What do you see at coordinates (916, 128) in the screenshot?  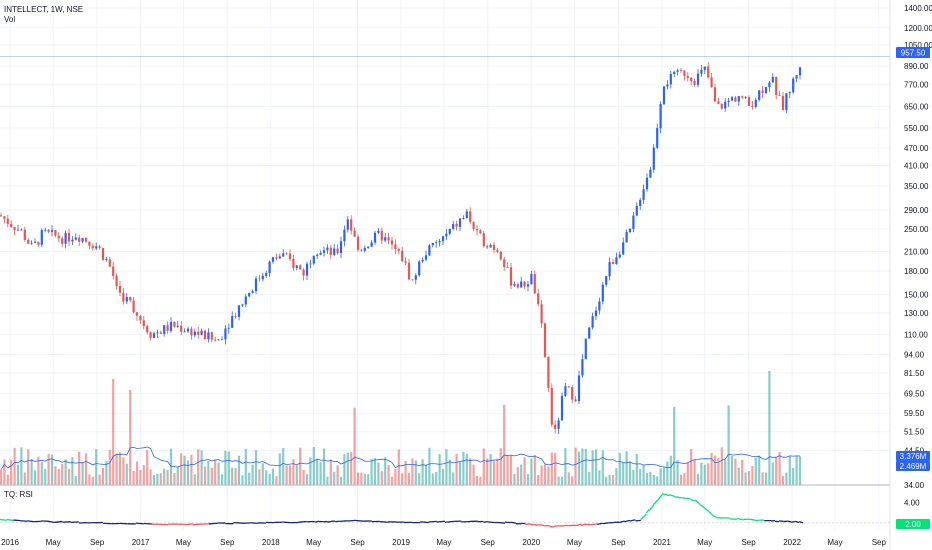 I see `price-tick-label: 550.00` at bounding box center [916, 128].